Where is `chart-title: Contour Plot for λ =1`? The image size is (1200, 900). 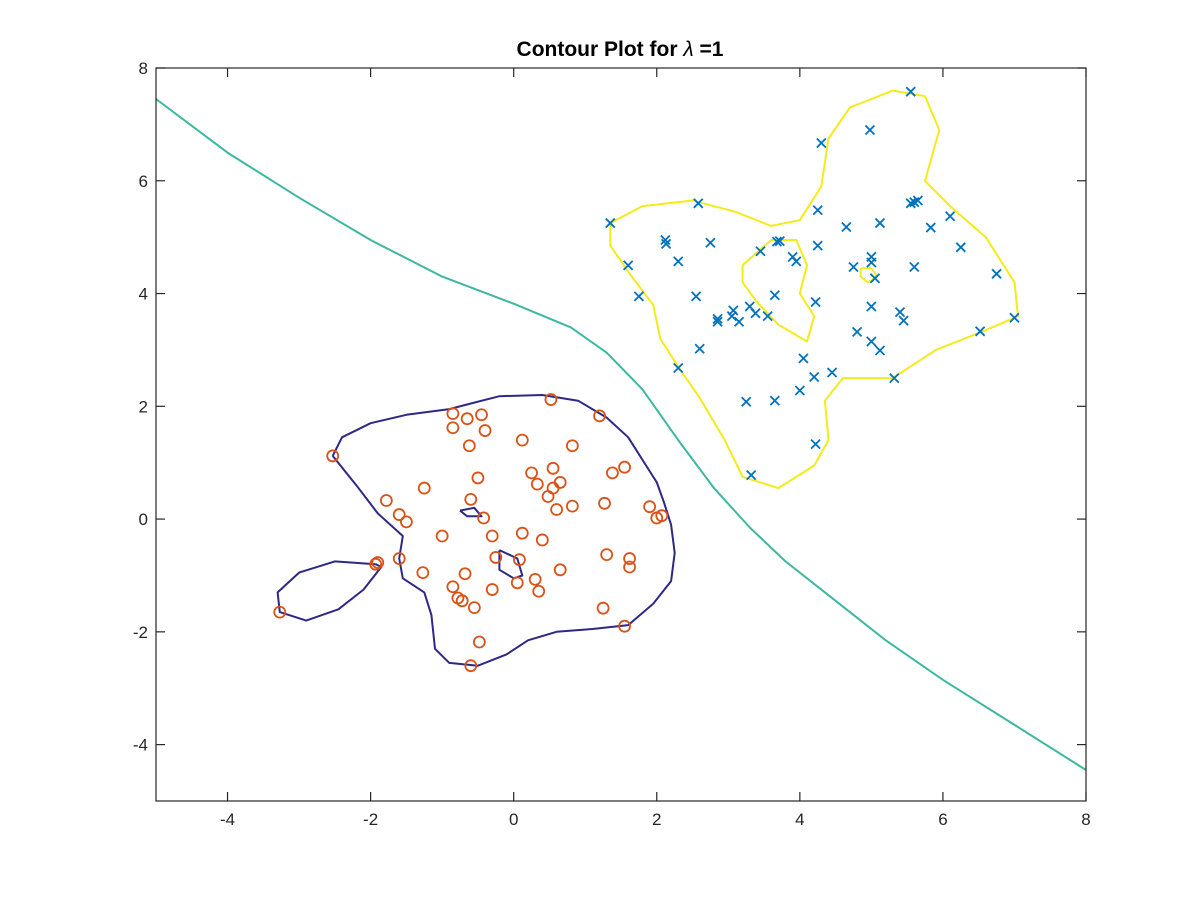
chart-title: Contour Plot for λ =1 is located at coordinates (620, 49).